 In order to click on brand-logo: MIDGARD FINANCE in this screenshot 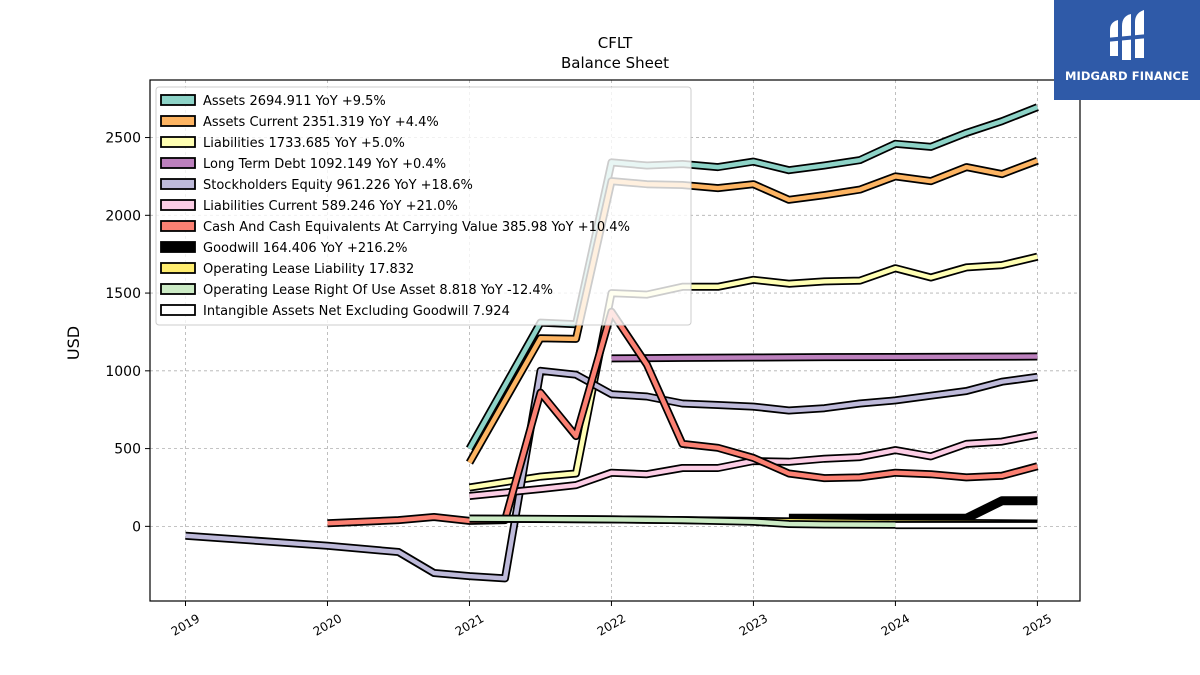, I will do `click(1127, 50)`.